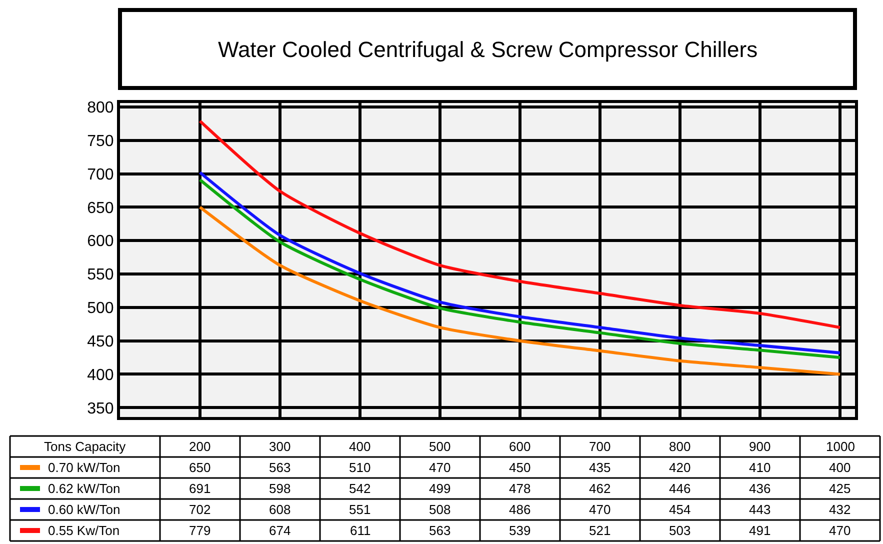  Describe the element at coordinates (100, 175) in the screenshot. I see `y-tick-label: 700` at that location.